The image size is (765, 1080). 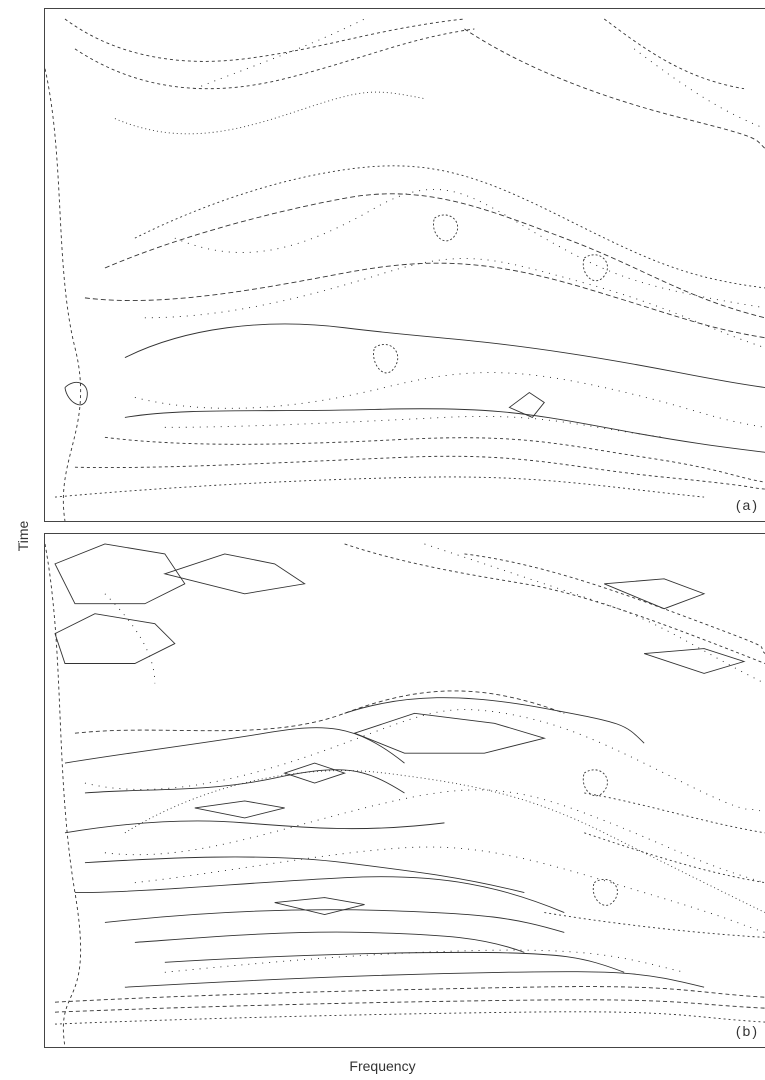 I want to click on x-axis-label: Frequency, so click(x=382, y=1066).